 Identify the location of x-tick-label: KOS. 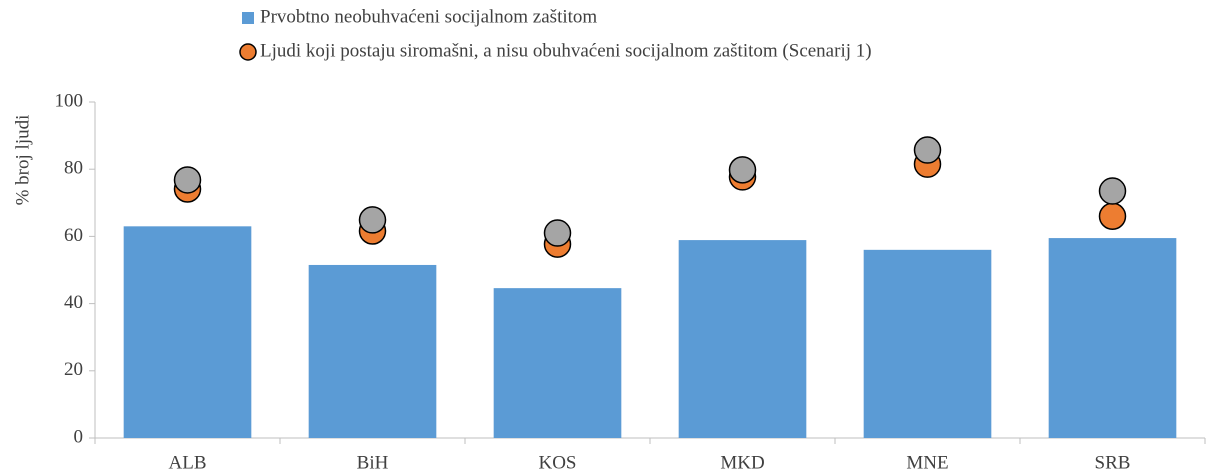
(557, 462).